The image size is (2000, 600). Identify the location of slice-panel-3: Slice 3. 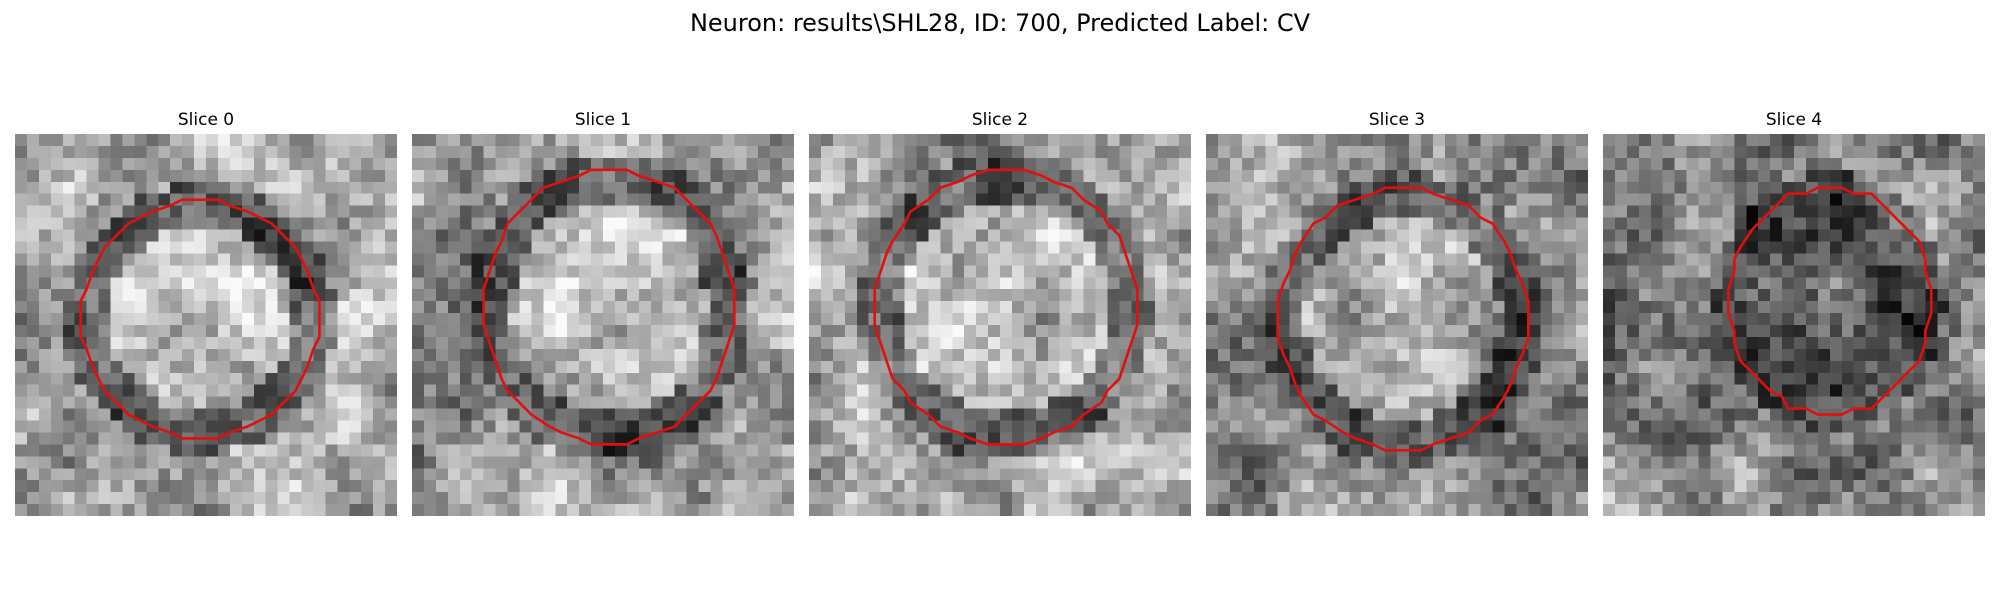
(1397, 312).